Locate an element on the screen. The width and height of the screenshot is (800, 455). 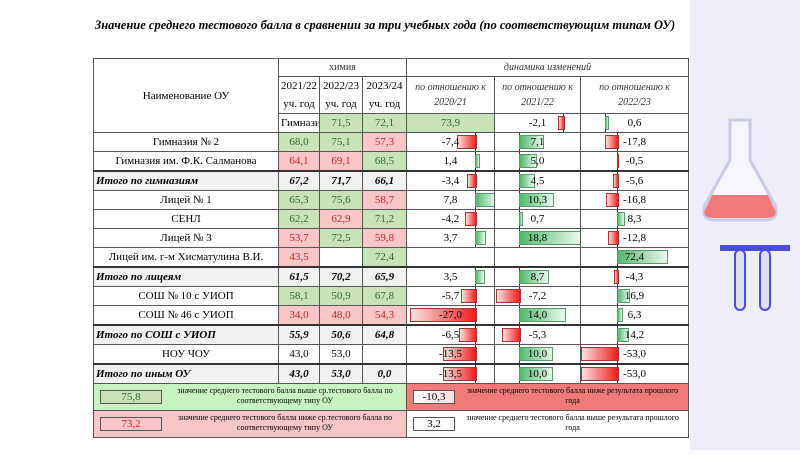
table-row: СЕНЛ 62,2 62,9 71,2 -4,2 0,7 8,3 is located at coordinates (391, 219).